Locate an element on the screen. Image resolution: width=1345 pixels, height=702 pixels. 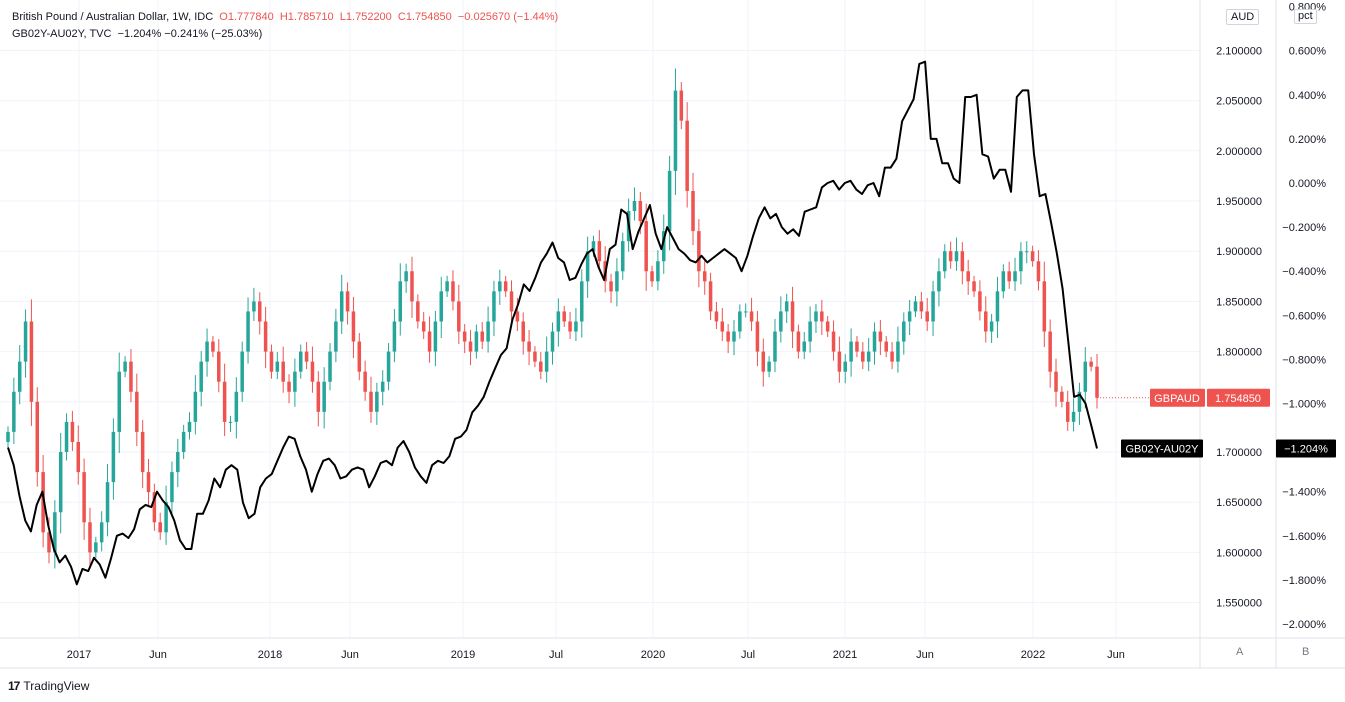
pct-scale-label: pct is located at coordinates (1305, 16).